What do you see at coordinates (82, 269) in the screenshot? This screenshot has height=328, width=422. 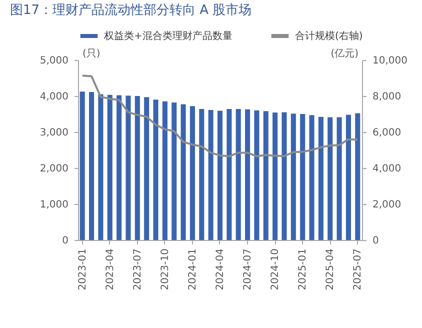 I see `x-tick-label: 2023-01` at bounding box center [82, 269].